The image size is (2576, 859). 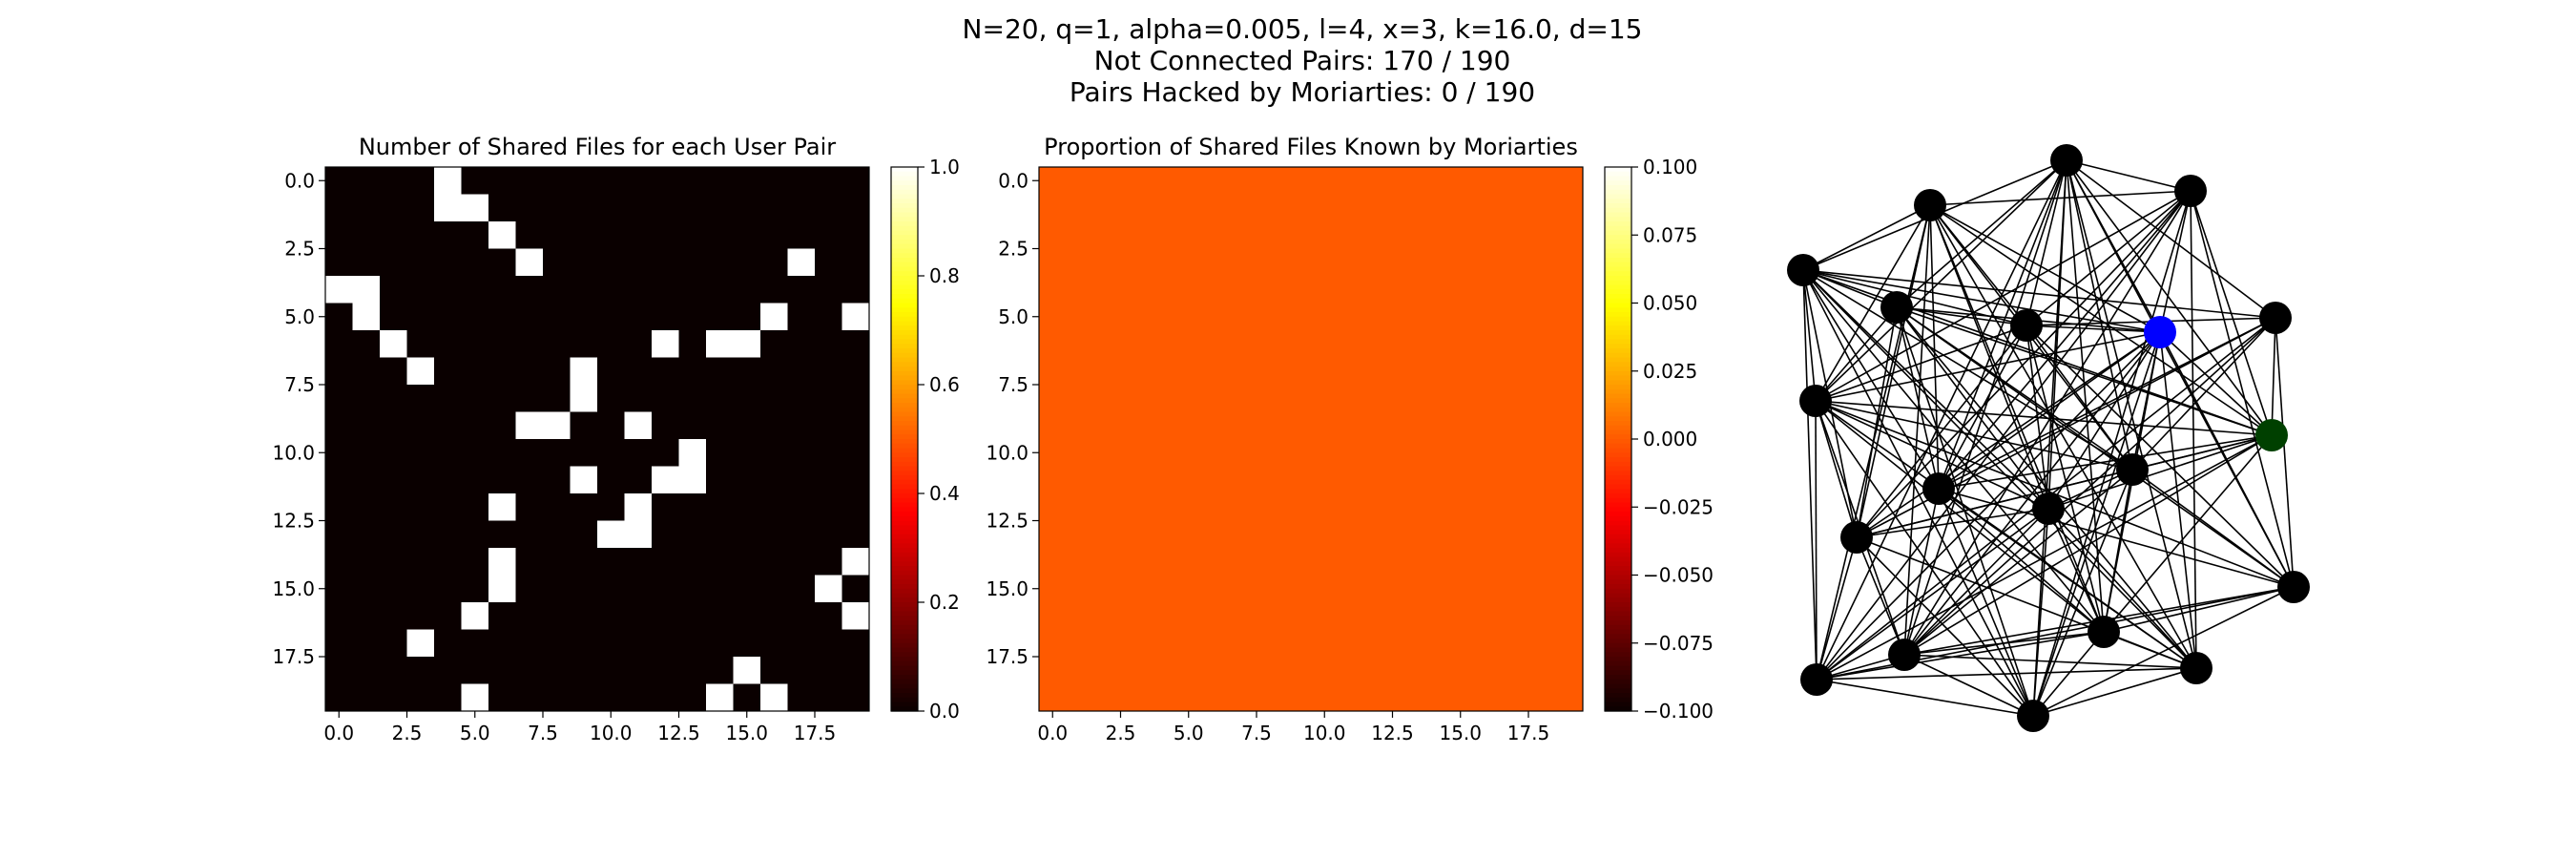 What do you see at coordinates (944, 167) in the screenshot?
I see `colorbar-tick-label: 1.0` at bounding box center [944, 167].